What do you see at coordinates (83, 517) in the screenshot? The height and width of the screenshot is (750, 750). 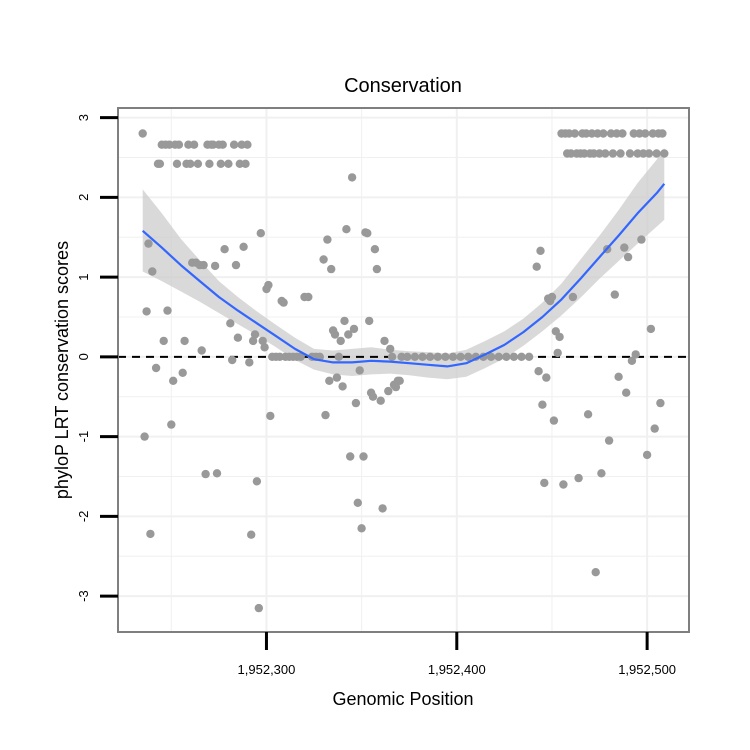 I see `y-tick-label: -2` at bounding box center [83, 517].